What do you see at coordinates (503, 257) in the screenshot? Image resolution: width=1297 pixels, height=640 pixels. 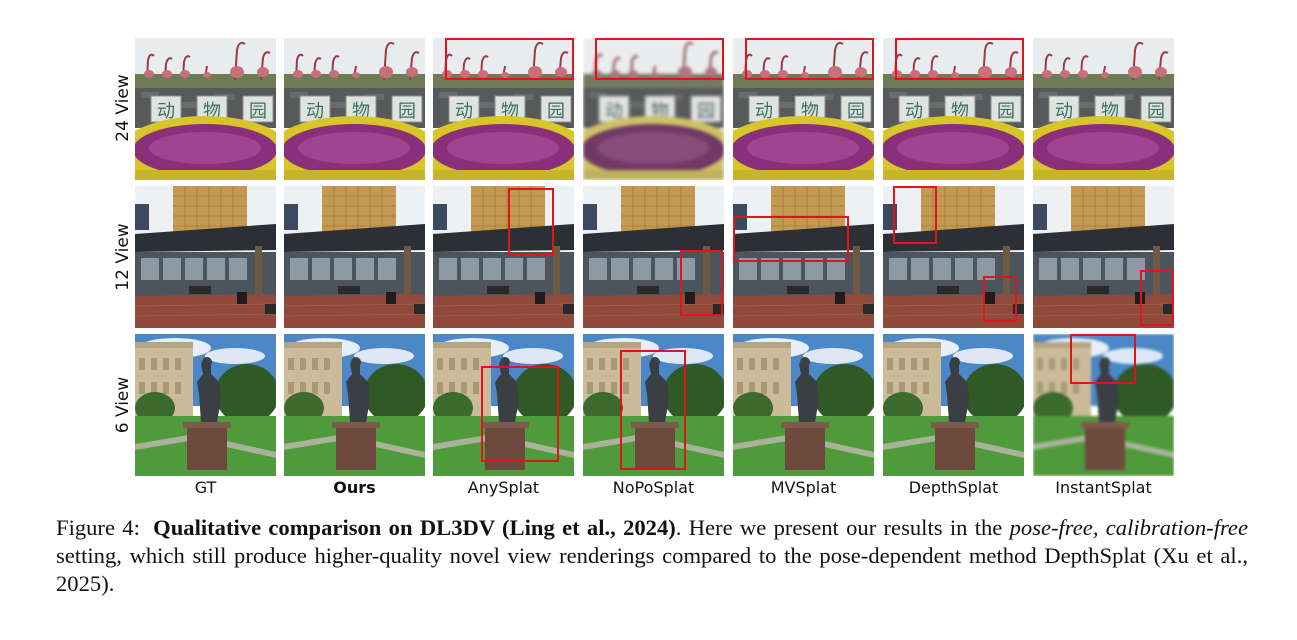 I see `image-12view-anysplat` at bounding box center [503, 257].